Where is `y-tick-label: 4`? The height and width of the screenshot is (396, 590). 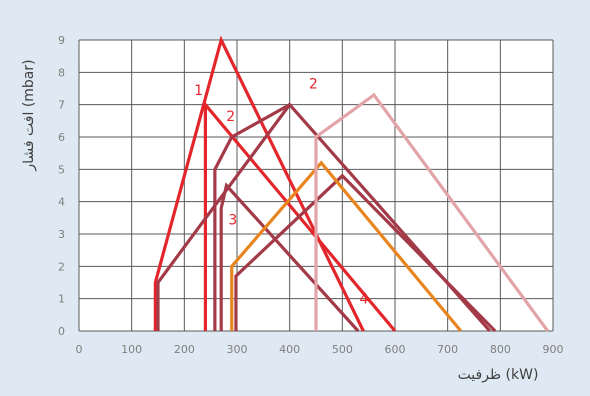
y-tick-label: 4 is located at coordinates (61, 202).